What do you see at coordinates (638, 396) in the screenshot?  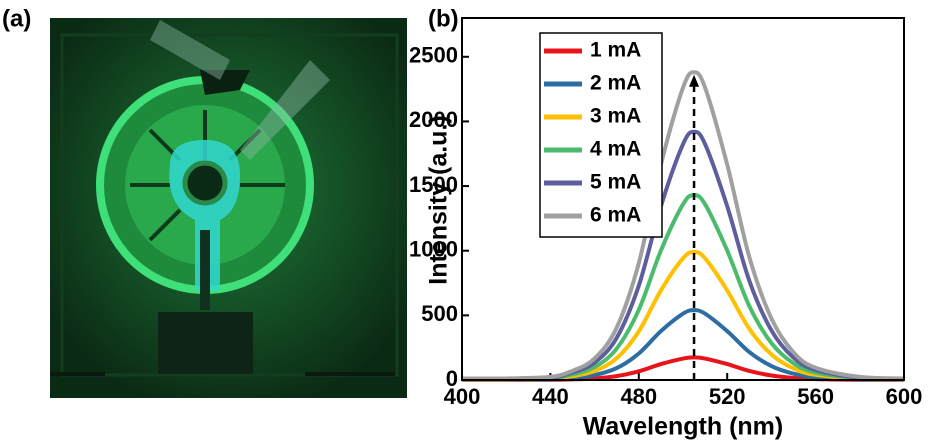 I see `x-tick-label: 480` at bounding box center [638, 396].